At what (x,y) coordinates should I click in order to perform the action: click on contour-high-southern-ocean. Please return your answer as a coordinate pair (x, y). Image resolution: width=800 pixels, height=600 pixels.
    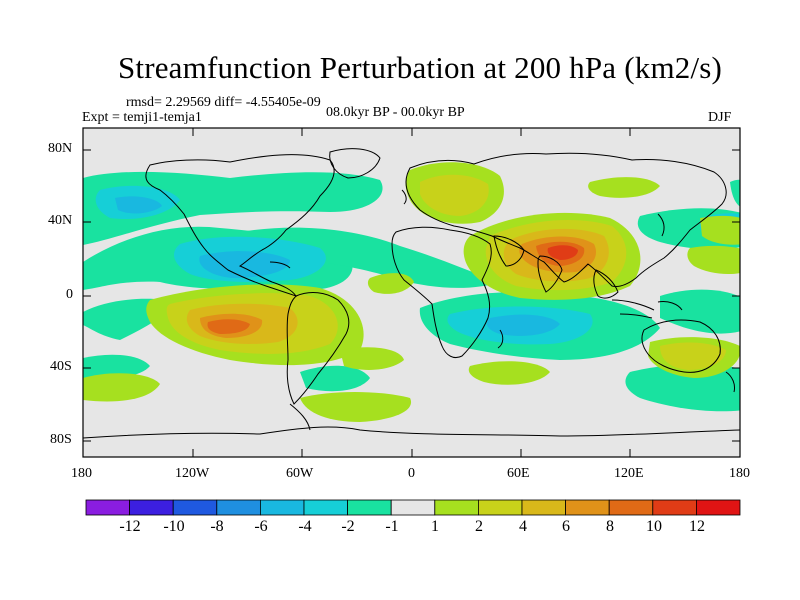
    Looking at the image, I should click on (372, 358).